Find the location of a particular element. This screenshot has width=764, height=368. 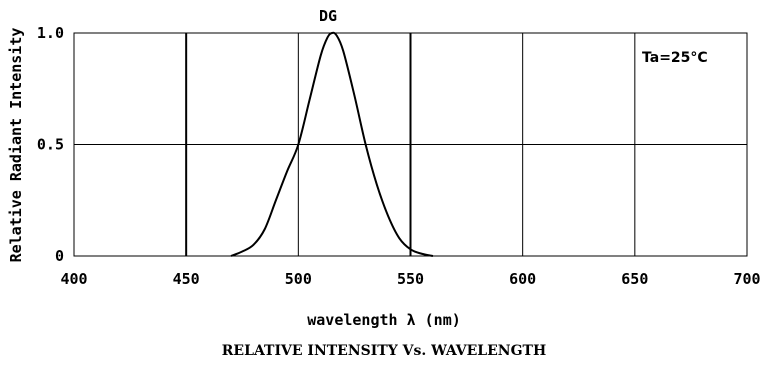

x-tick-label-650: 650 is located at coordinates (634, 279).